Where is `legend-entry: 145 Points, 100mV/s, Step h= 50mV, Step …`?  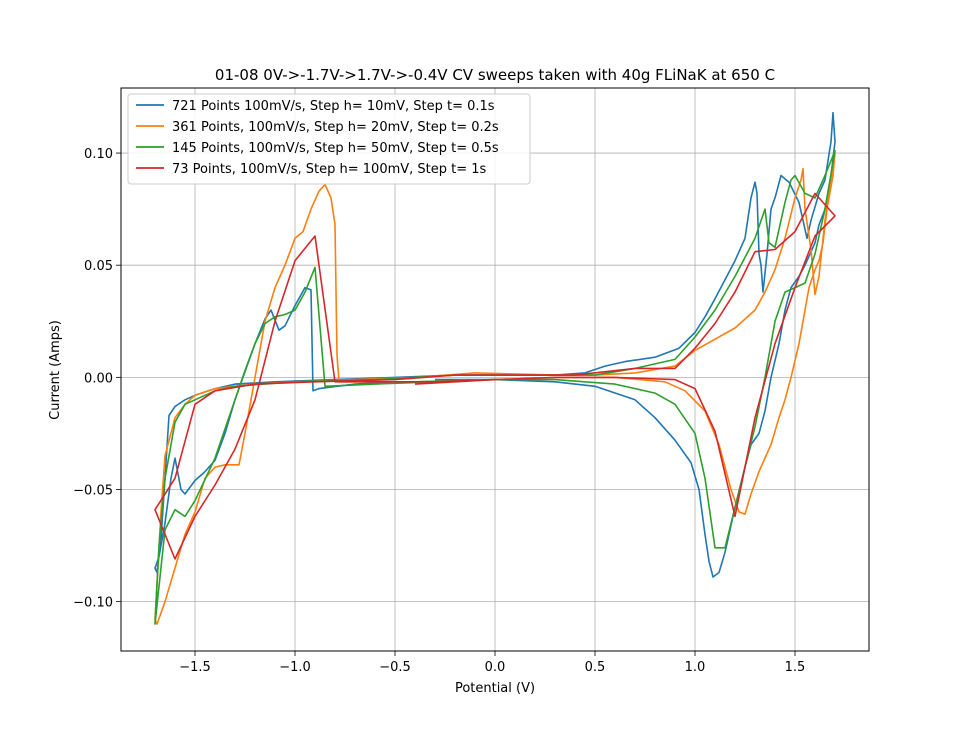
legend-entry: 145 Points, 100mV/s, Step h= 50mV, Step … is located at coordinates (335, 148).